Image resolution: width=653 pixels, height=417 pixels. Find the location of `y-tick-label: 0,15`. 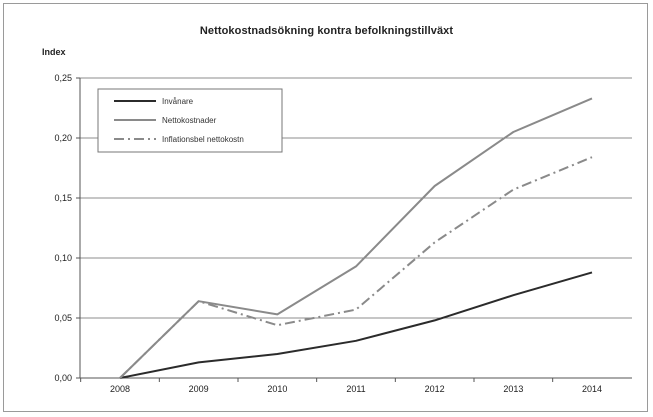

y-tick-label: 0,15 is located at coordinates (63, 198).